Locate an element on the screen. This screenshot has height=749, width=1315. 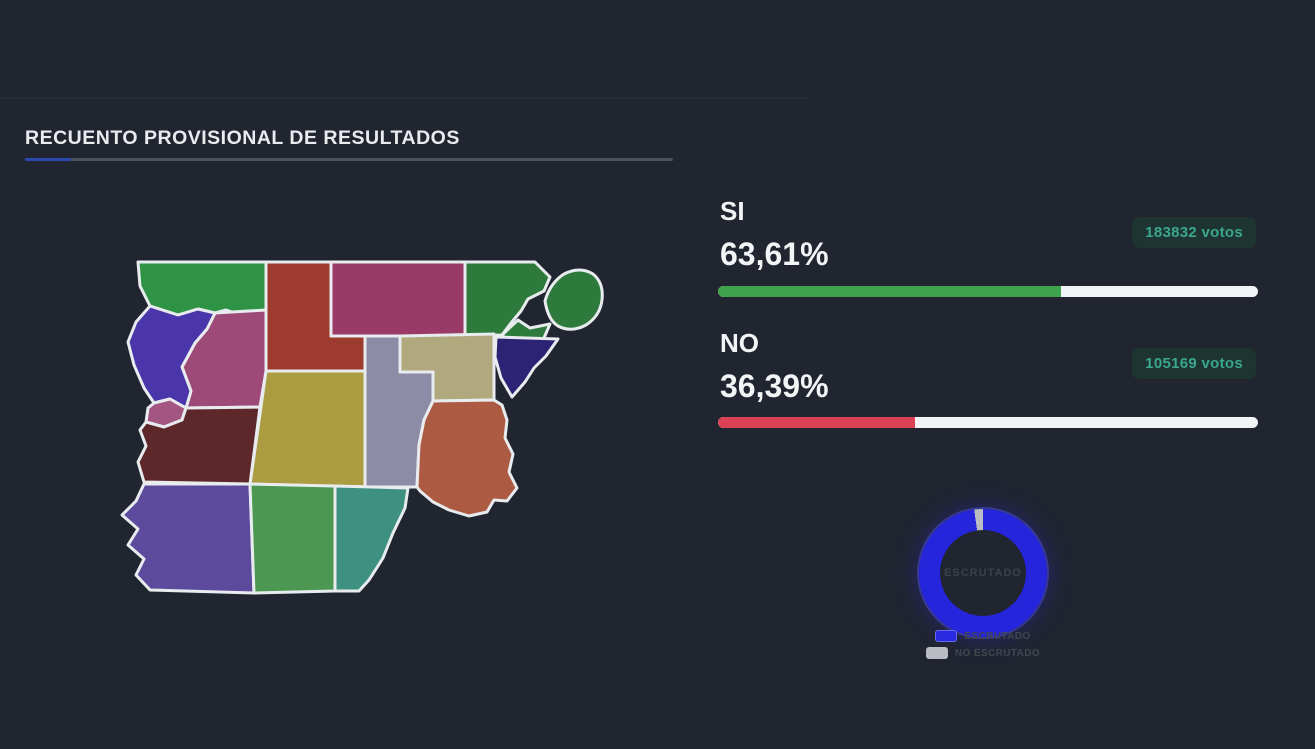
no-label: NO is located at coordinates (739, 343).